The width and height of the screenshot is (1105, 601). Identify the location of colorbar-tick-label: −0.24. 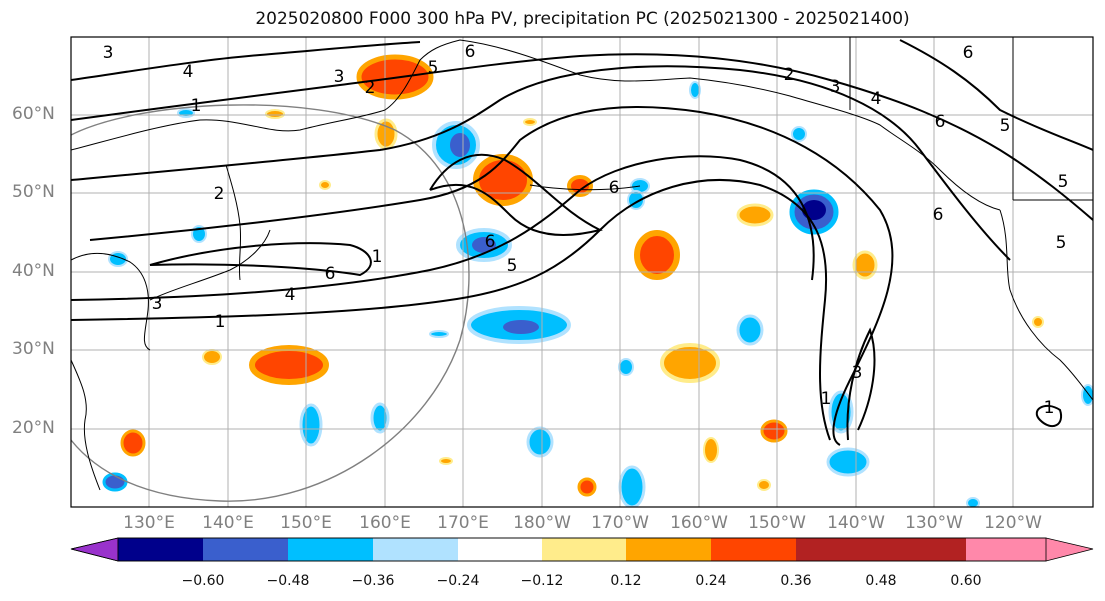
(458, 581).